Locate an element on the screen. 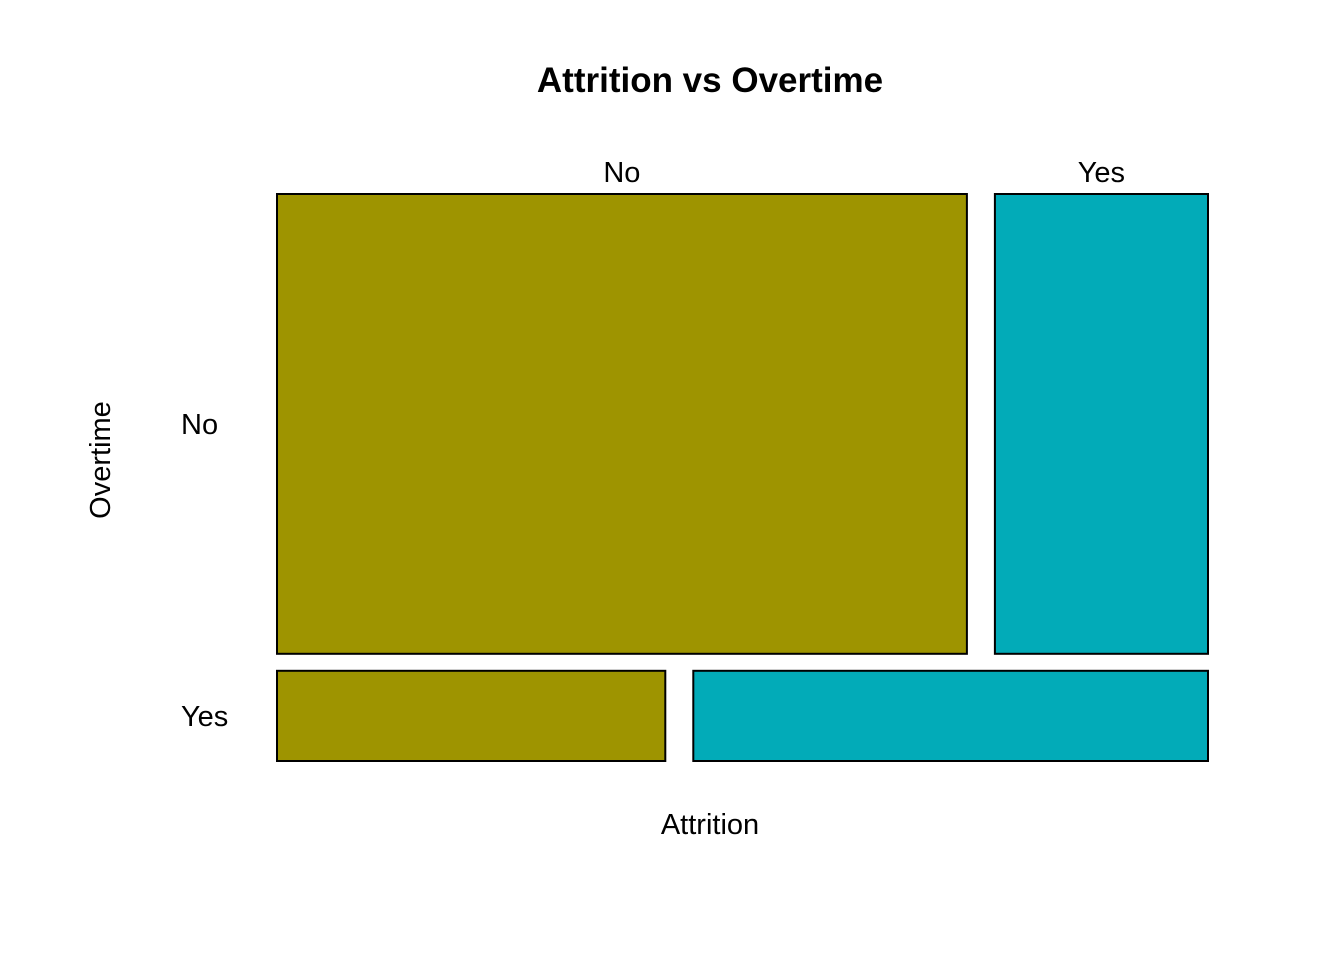 The width and height of the screenshot is (1344, 960). row-label-no: No is located at coordinates (199, 425).